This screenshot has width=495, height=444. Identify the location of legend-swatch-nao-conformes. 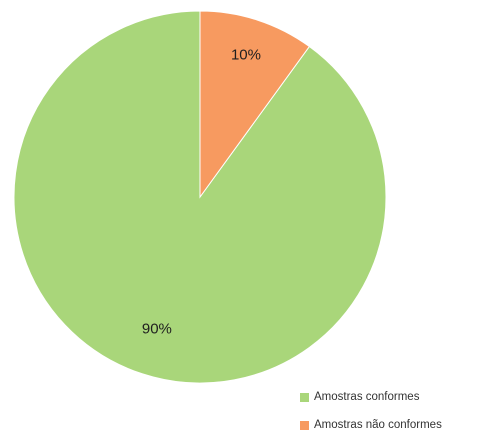
(304, 425).